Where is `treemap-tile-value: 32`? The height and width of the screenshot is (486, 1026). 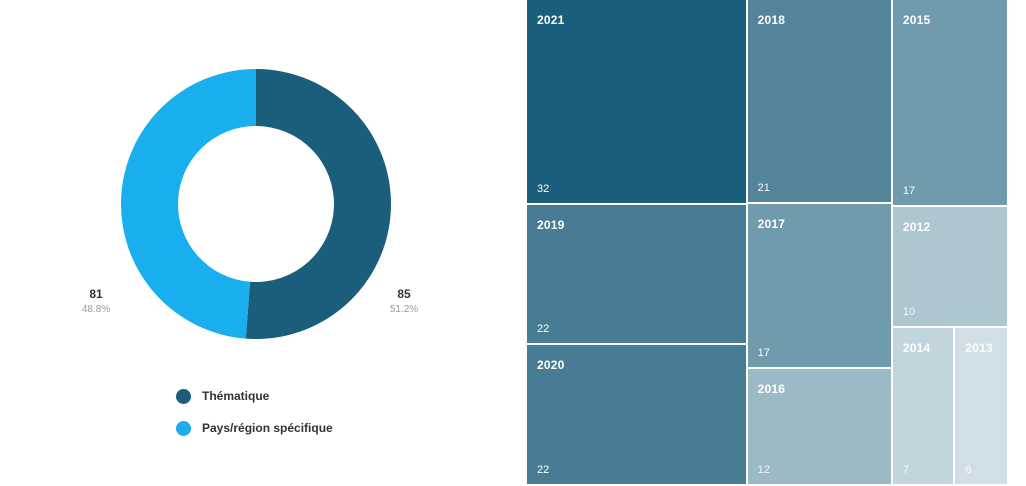 treemap-tile-value: 32 is located at coordinates (543, 188).